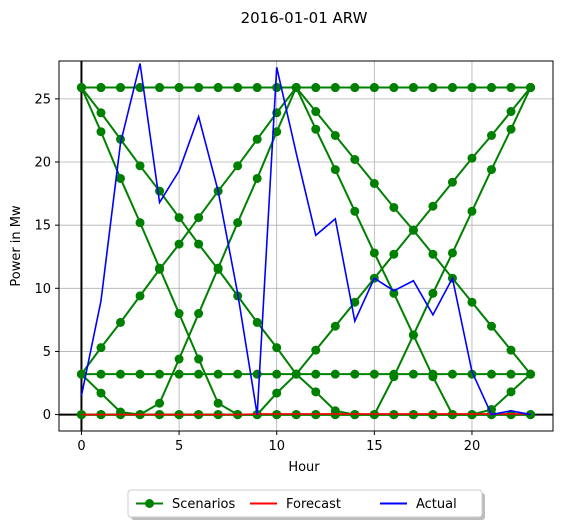  Describe the element at coordinates (313, 504) in the screenshot. I see `legend-label: Forecast` at that location.